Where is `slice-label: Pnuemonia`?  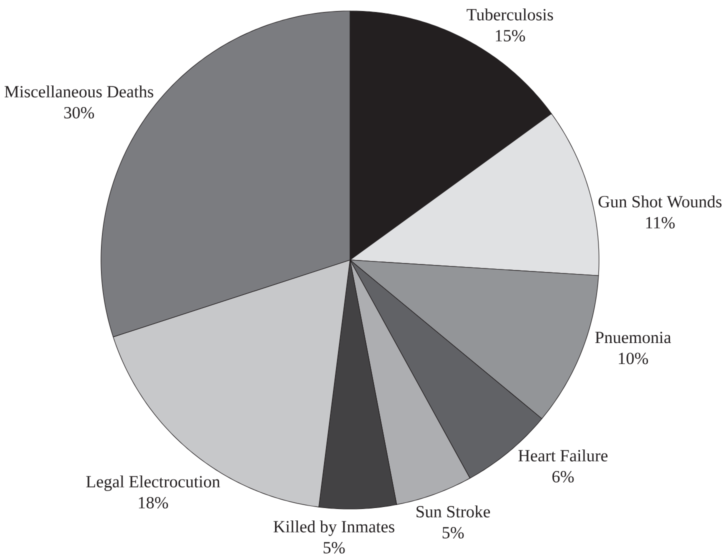 slice-label: Pnuemonia is located at coordinates (633, 338).